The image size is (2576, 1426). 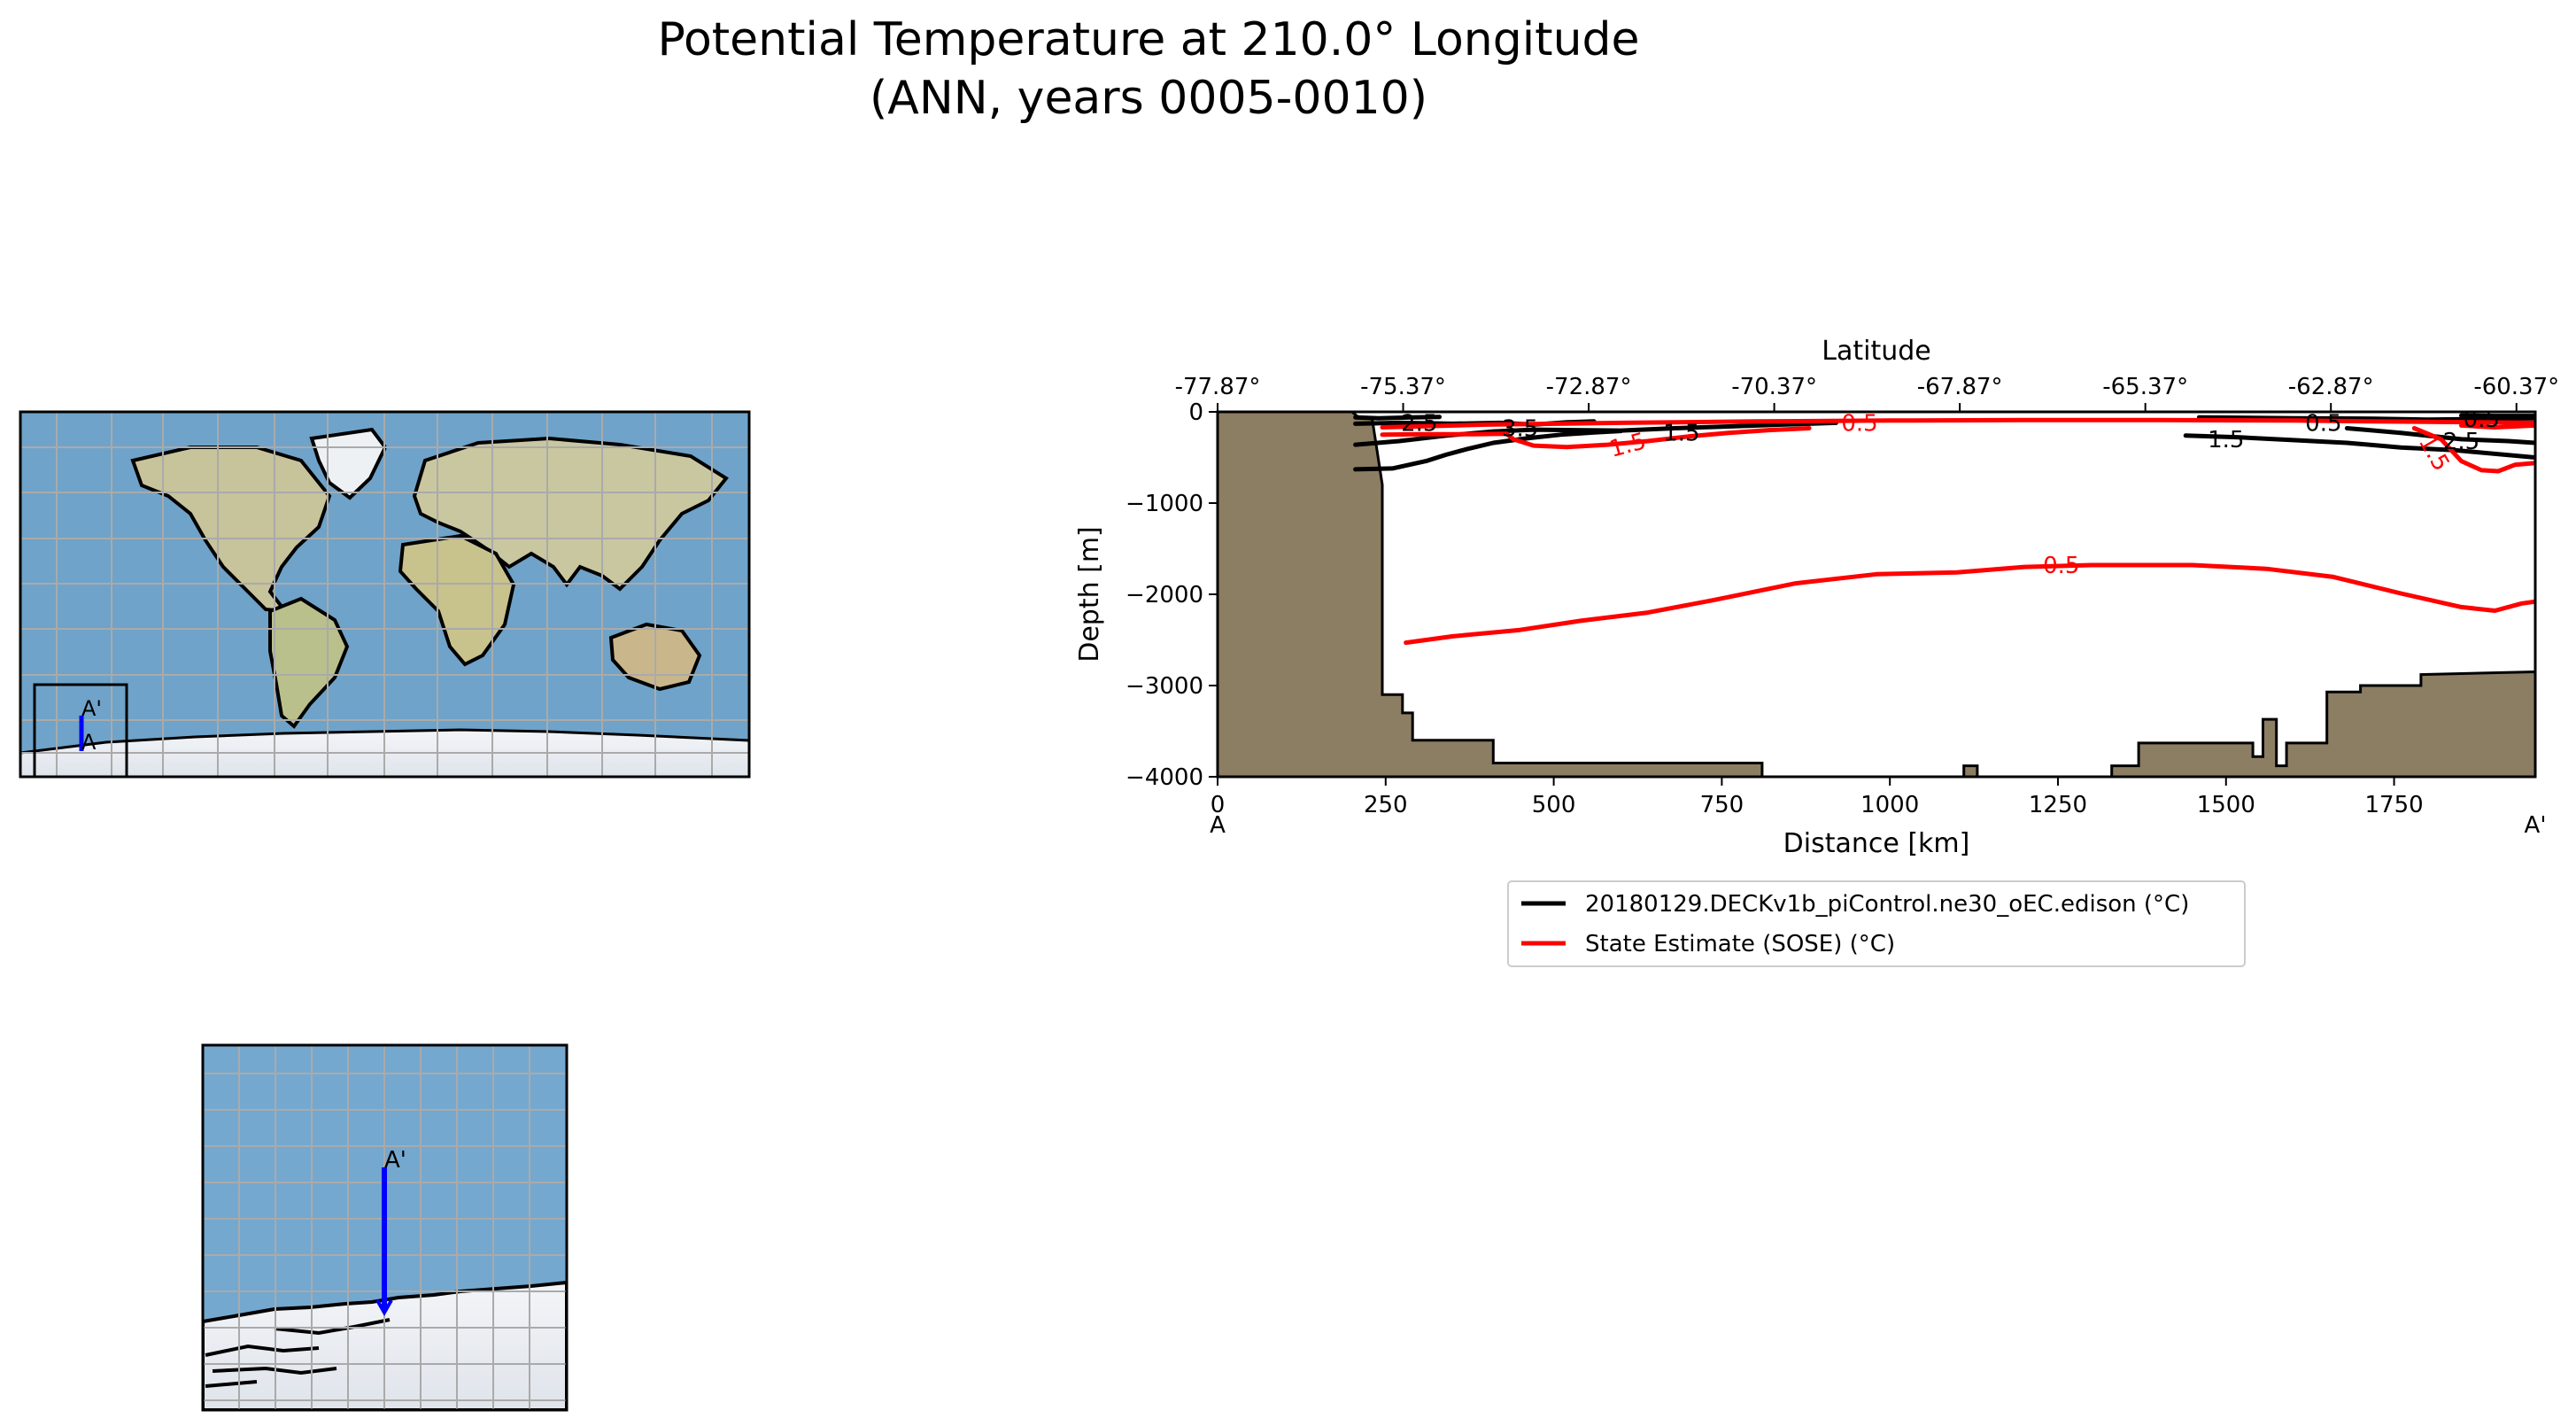 What do you see at coordinates (2331, 387) in the screenshot?
I see `top-tick-label: -62.87°` at bounding box center [2331, 387].